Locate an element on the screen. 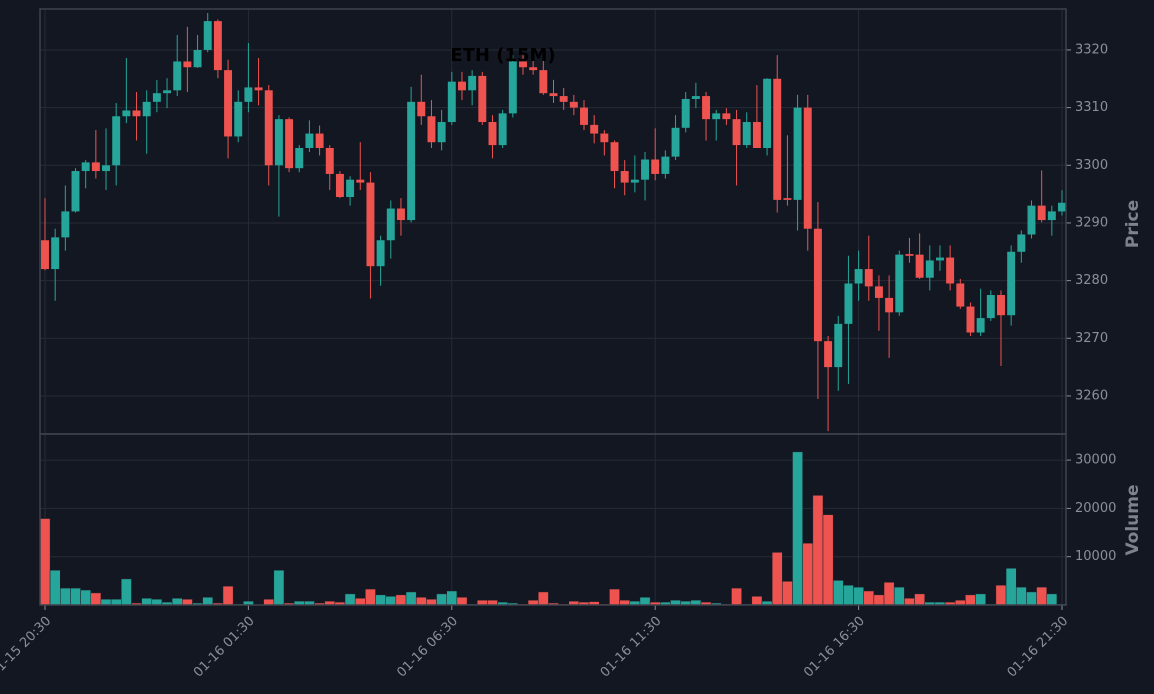  y-tick-label: 3260 is located at coordinates (1091, 395).